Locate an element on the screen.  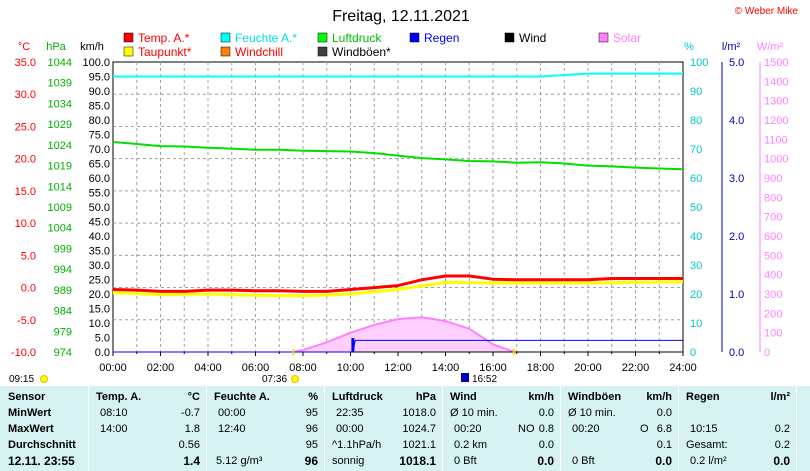
temp-min-time: 08:10 is located at coordinates (114, 413).